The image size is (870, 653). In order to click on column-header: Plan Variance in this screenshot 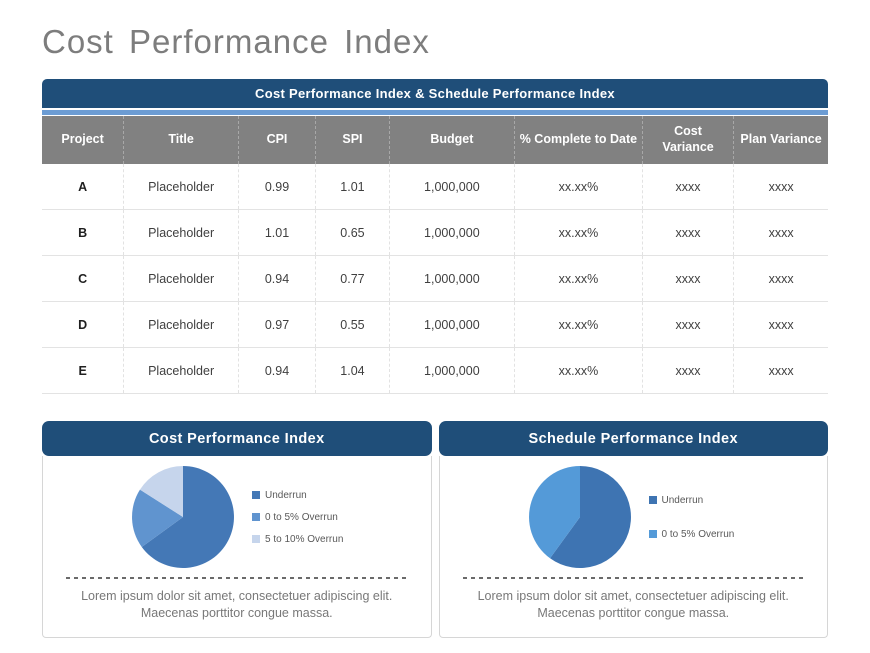, I will do `click(780, 140)`.